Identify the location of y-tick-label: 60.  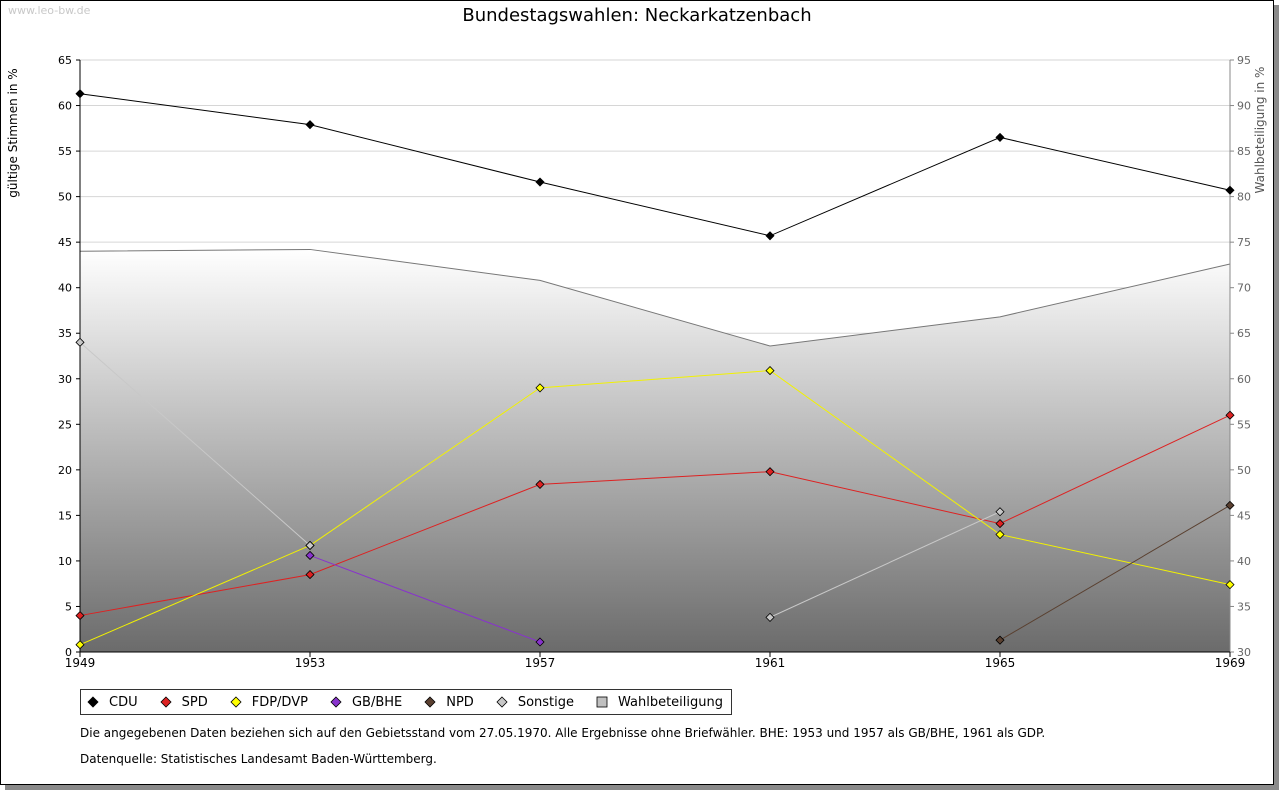
(65, 106).